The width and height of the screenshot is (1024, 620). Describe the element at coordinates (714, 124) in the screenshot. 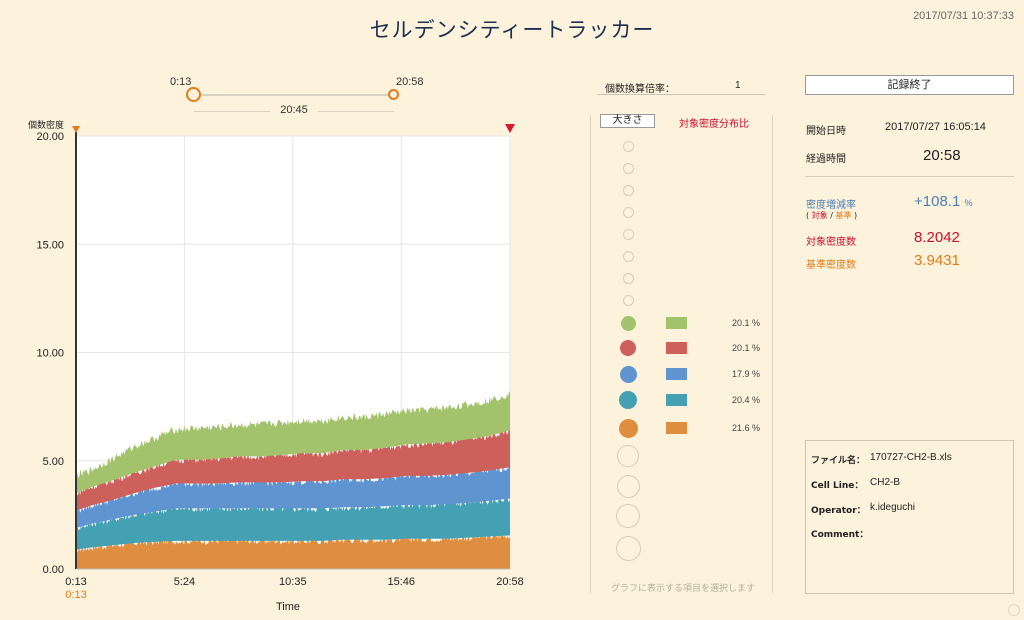

I see `ratio-header: 対象密度分布比` at that location.